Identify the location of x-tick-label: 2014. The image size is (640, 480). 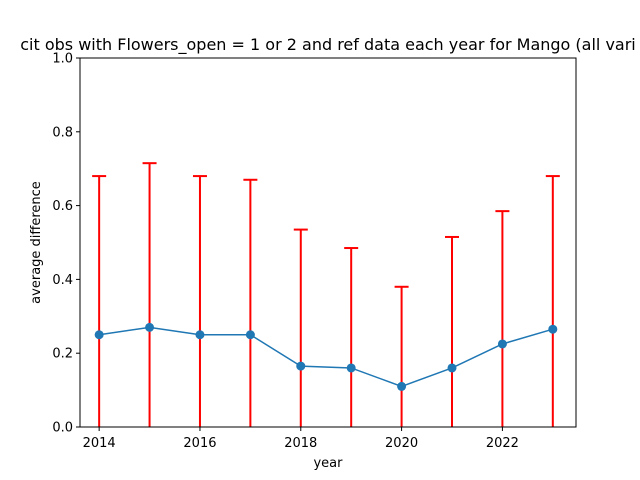
(99, 443).